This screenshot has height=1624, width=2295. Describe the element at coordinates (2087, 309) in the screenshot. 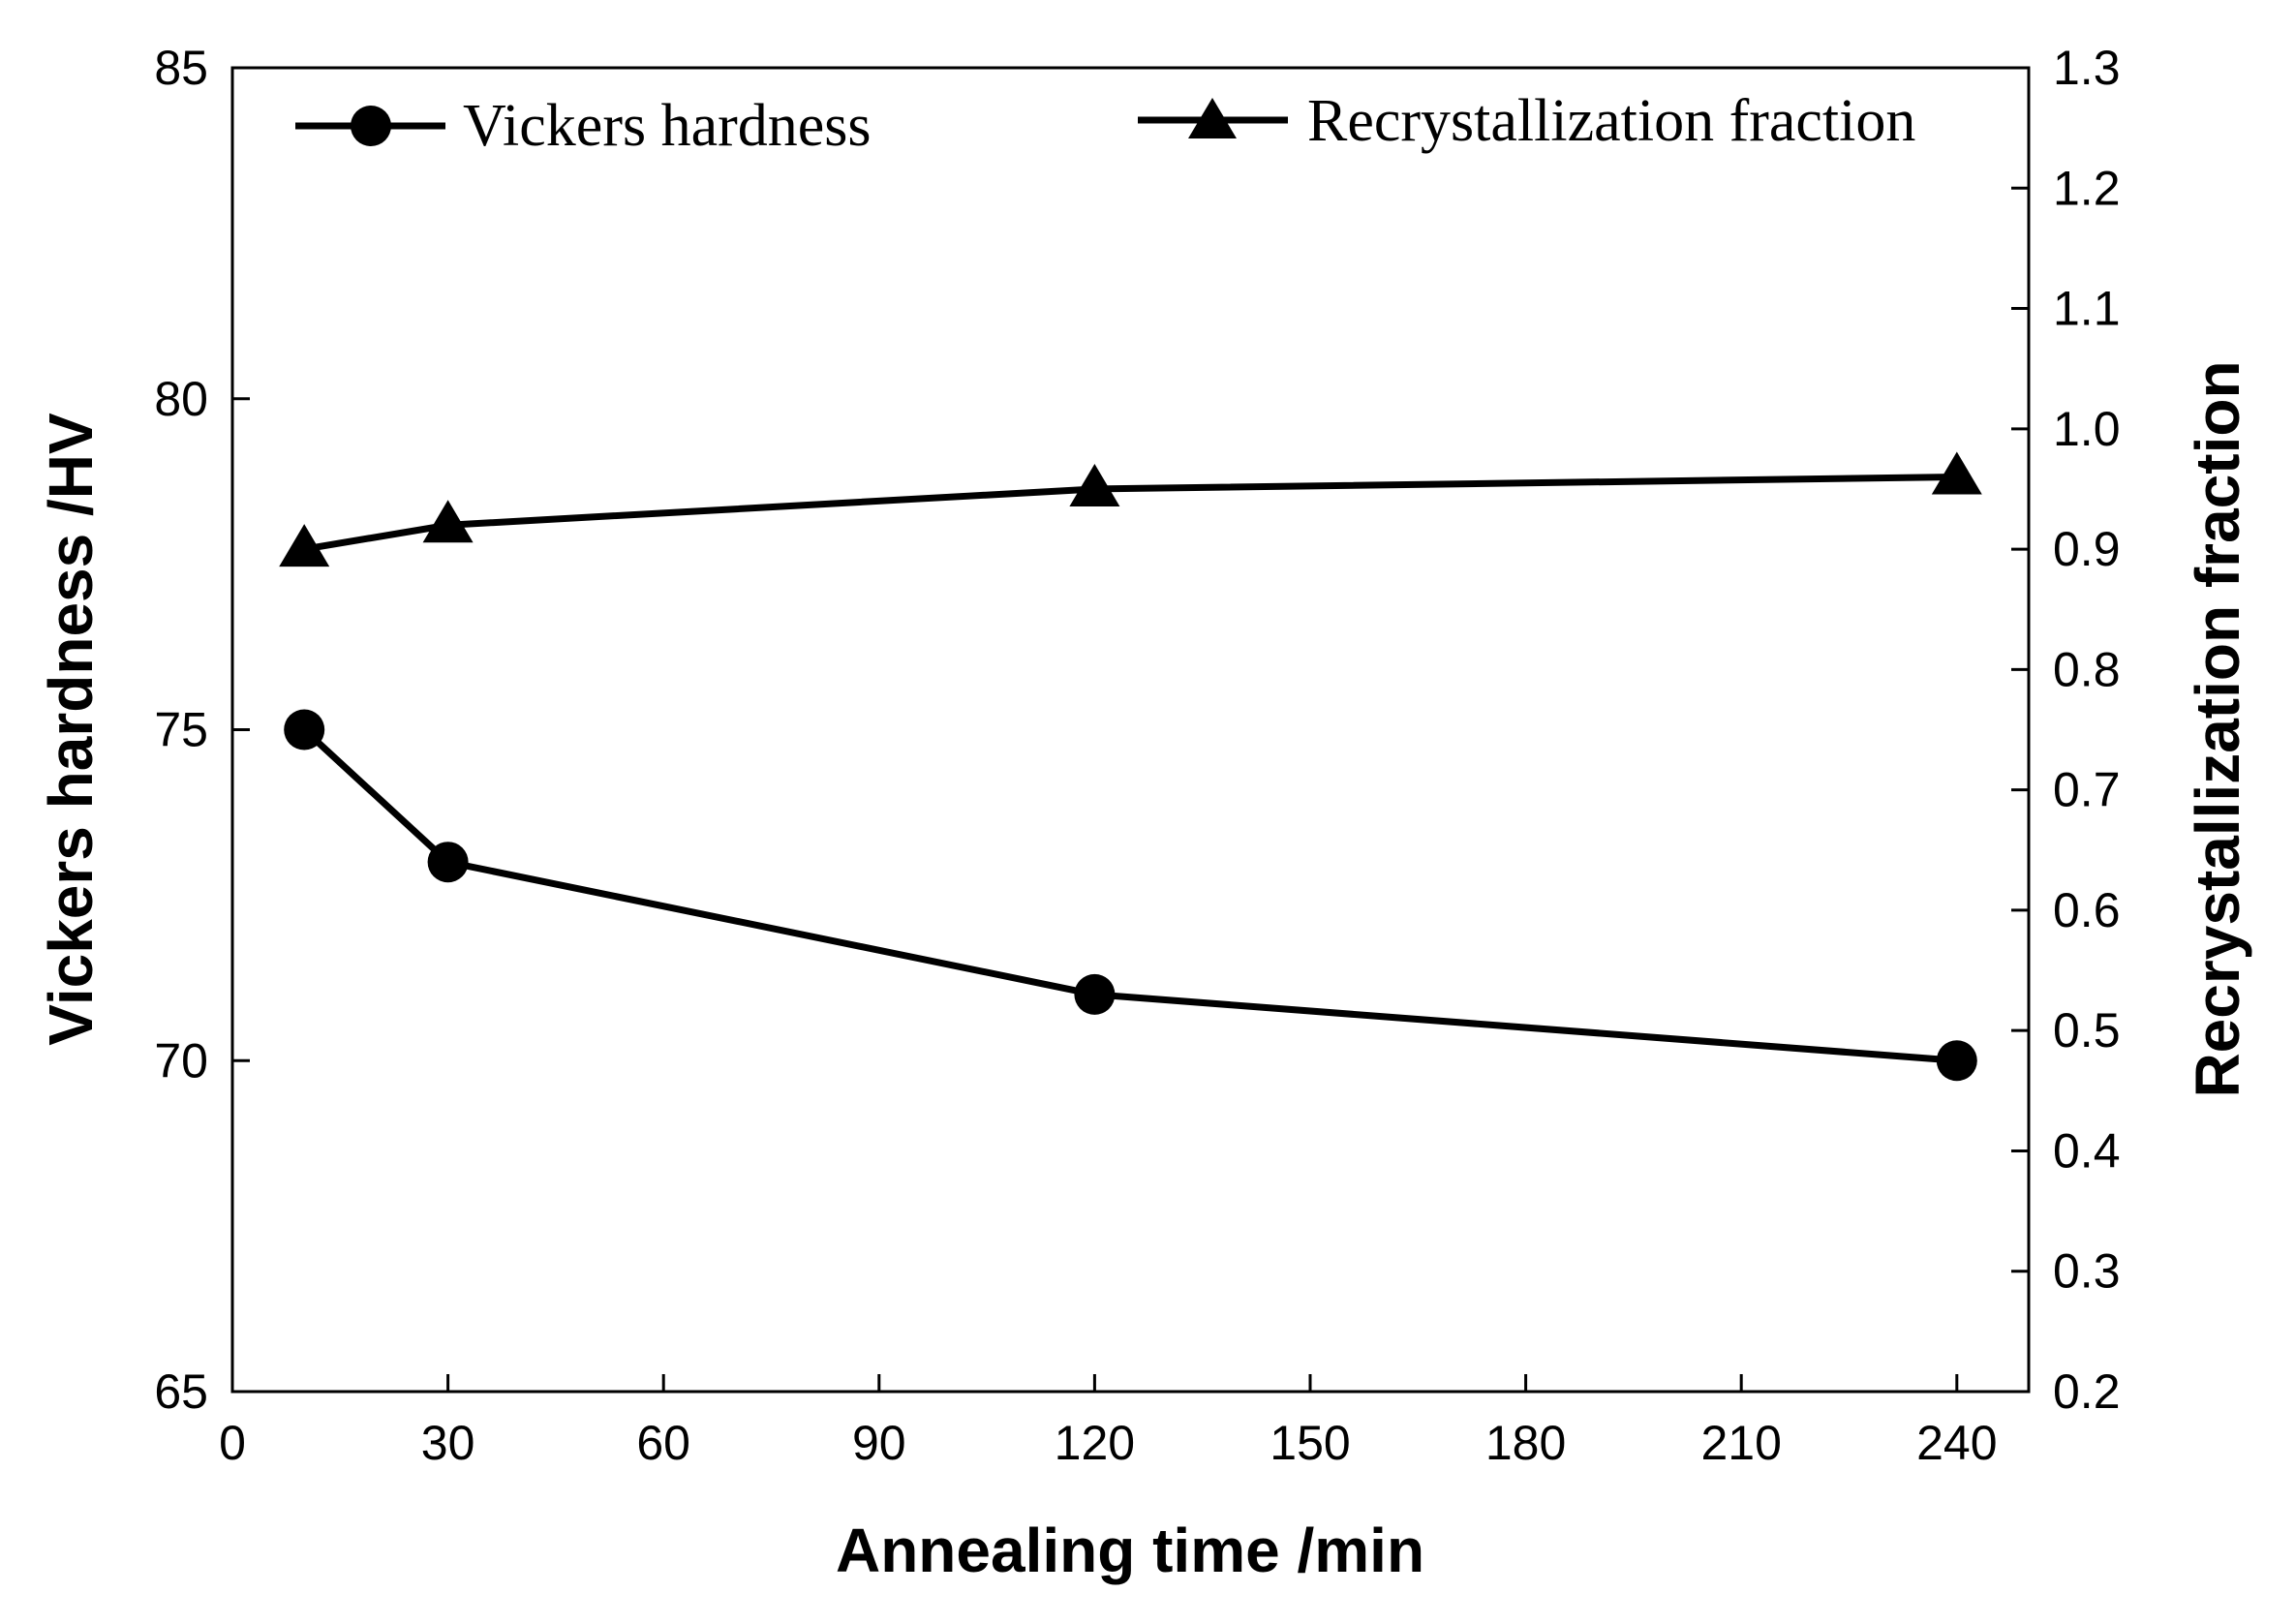

I see `y2-tick-label: 1.1` at that location.